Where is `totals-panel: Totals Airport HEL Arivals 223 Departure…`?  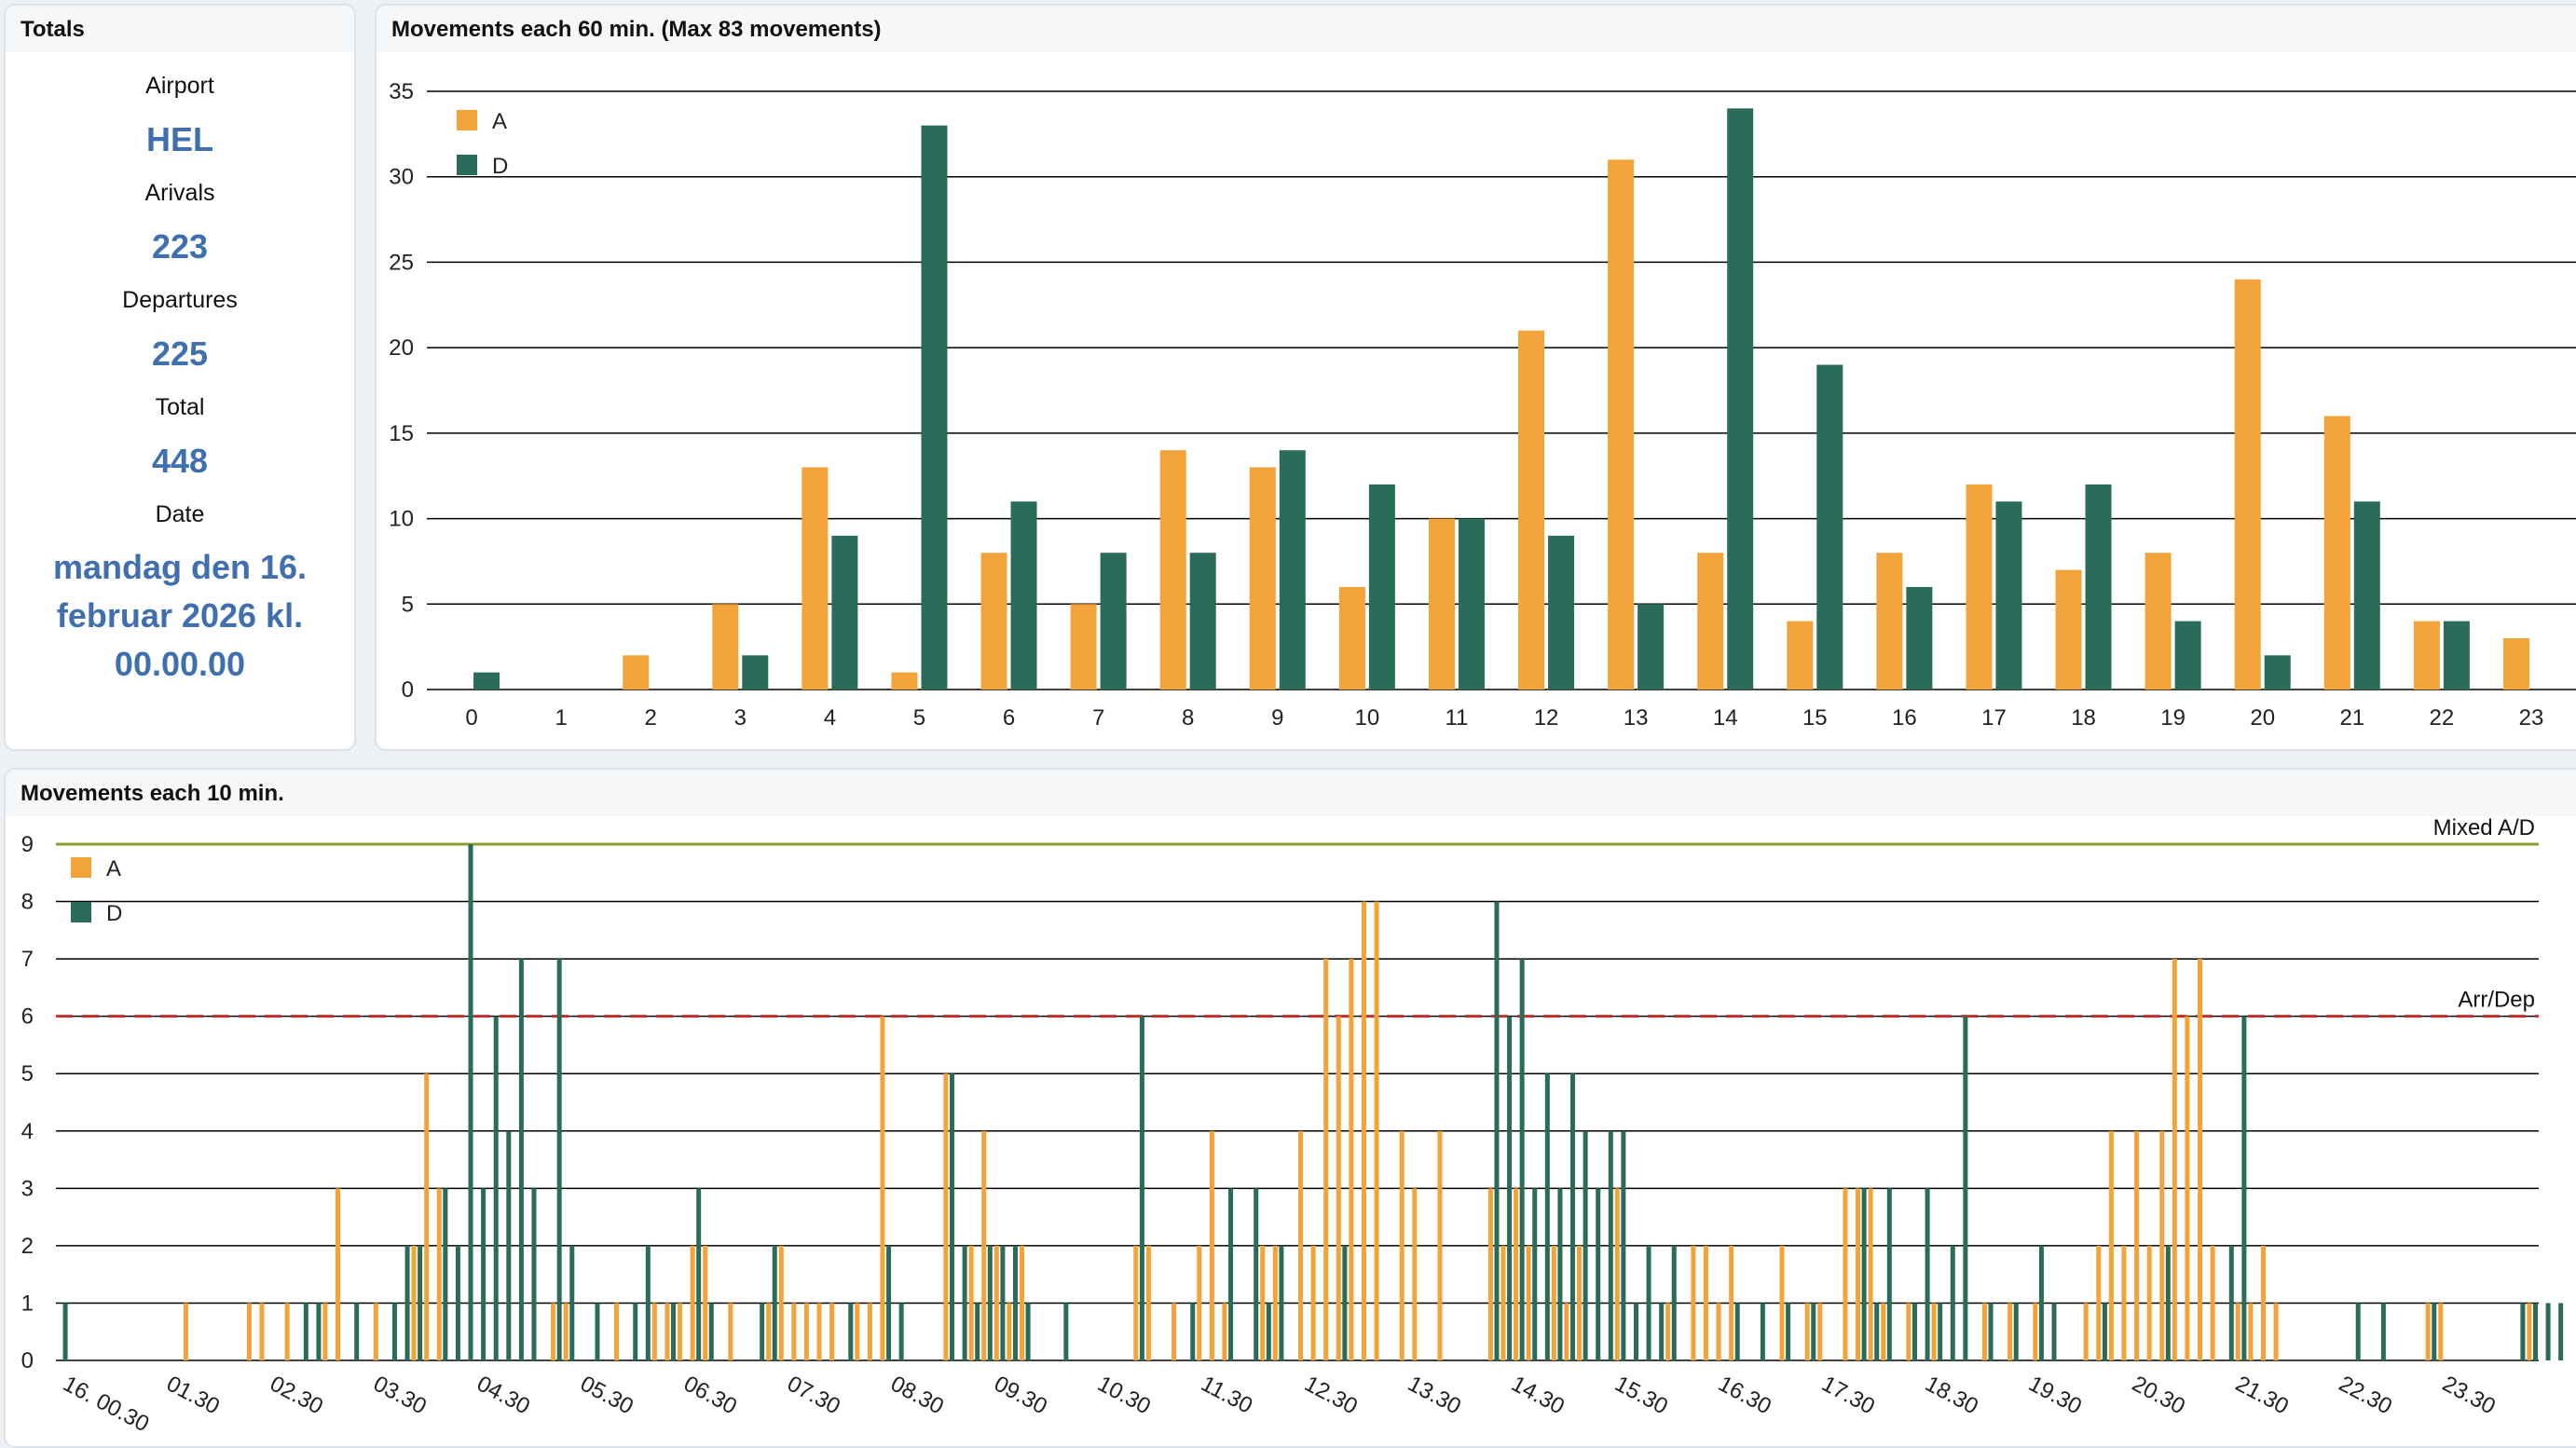
totals-panel: Totals Airport HEL Arivals 223 Departure… is located at coordinates (180, 377).